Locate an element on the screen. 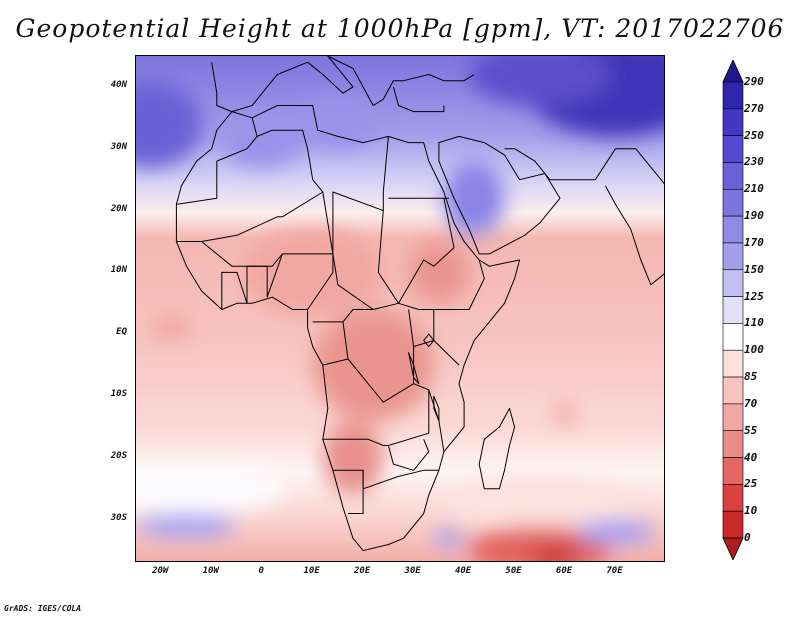 The height and width of the screenshot is (618, 800). lon-tick-label: 20E is located at coordinates (362, 571).